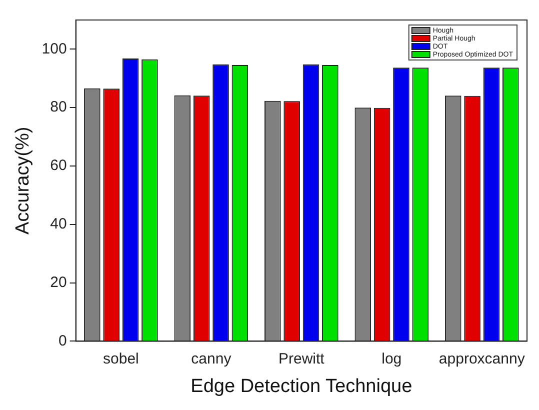  I want to click on y-tick-label: 60, so click(58, 165).